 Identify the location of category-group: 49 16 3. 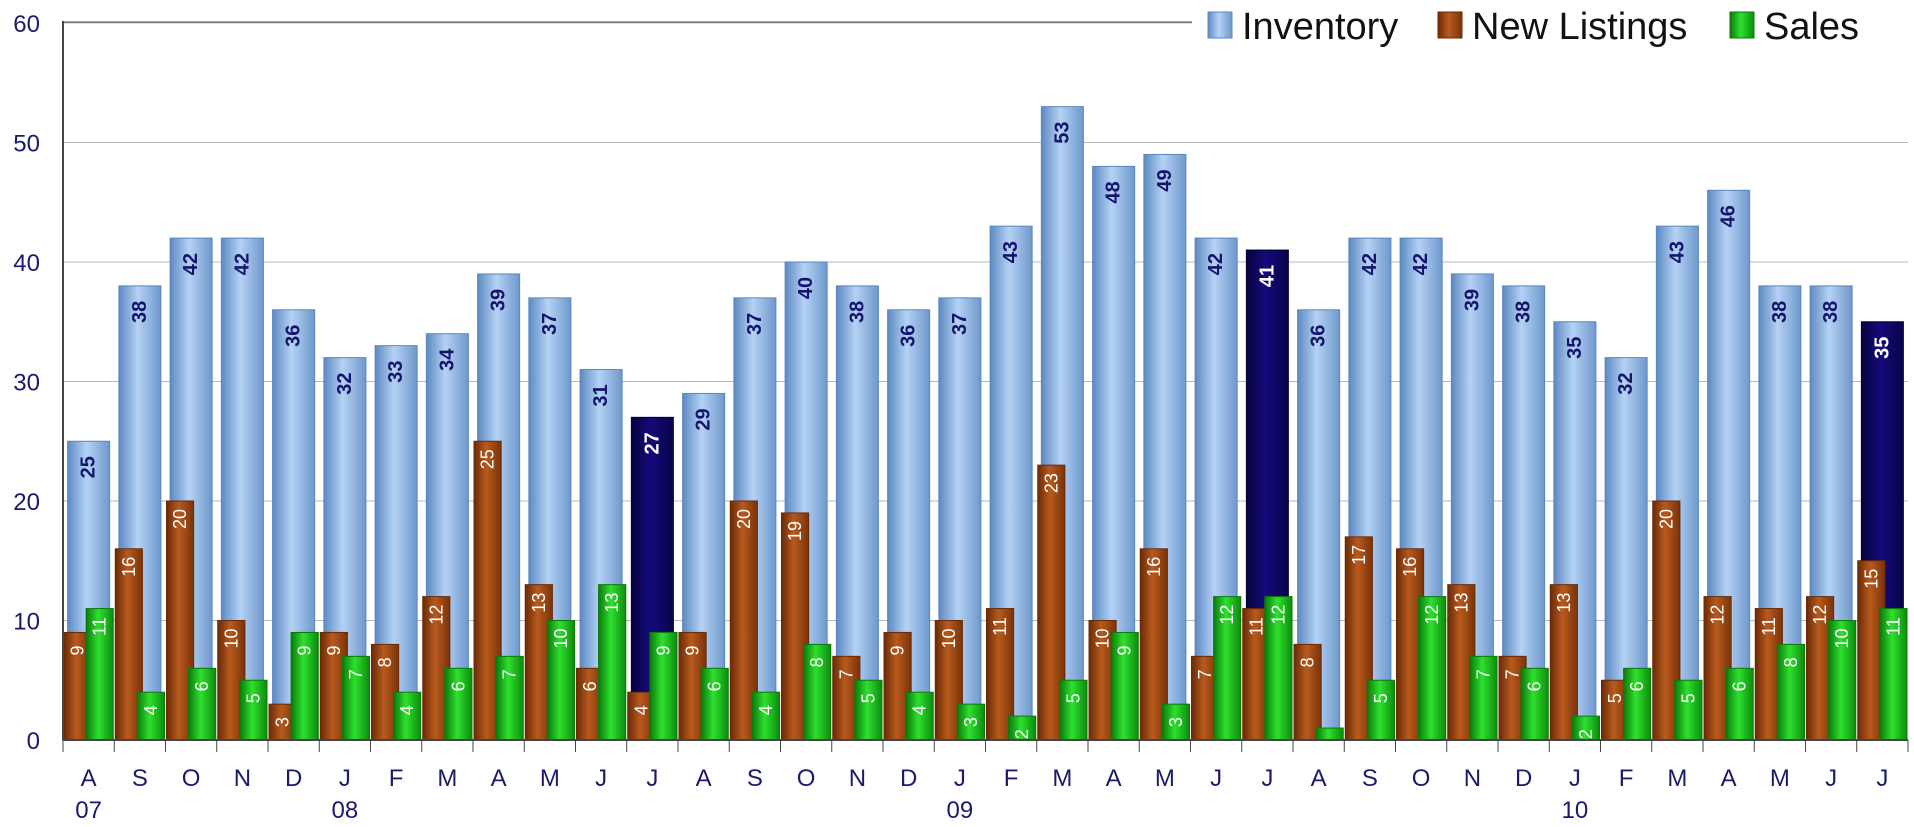
(1165, 447).